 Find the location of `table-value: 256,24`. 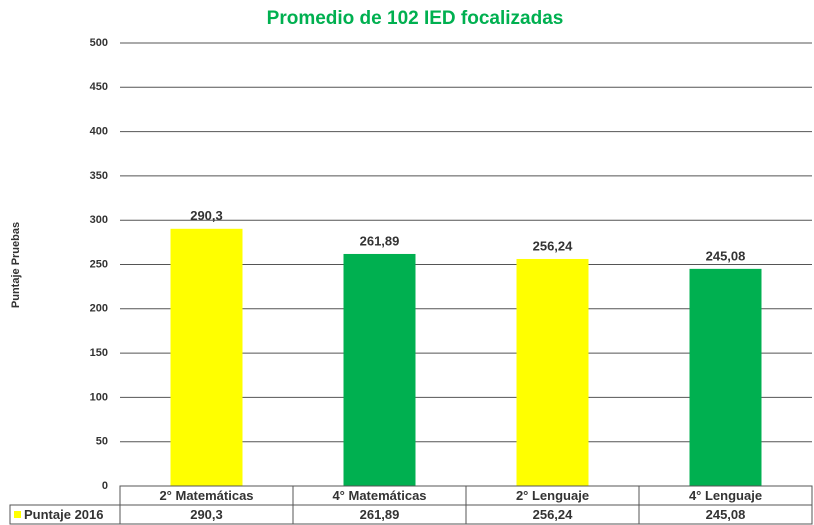

table-value: 256,24 is located at coordinates (553, 514).